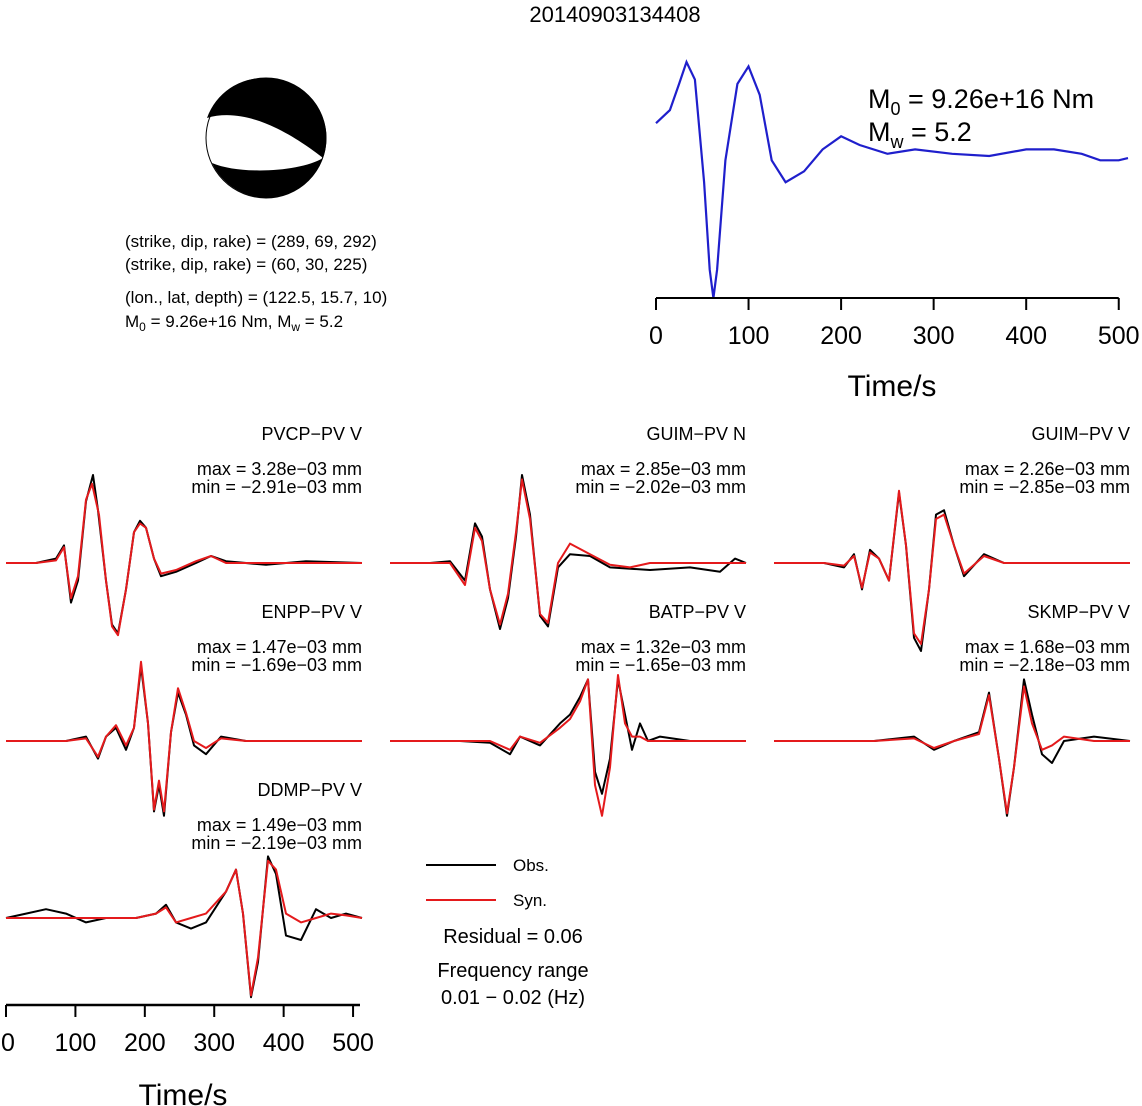 This screenshot has width=1142, height=1106. Describe the element at coordinates (892, 386) in the screenshot. I see `stf-x-axis-label: Time/s` at that location.